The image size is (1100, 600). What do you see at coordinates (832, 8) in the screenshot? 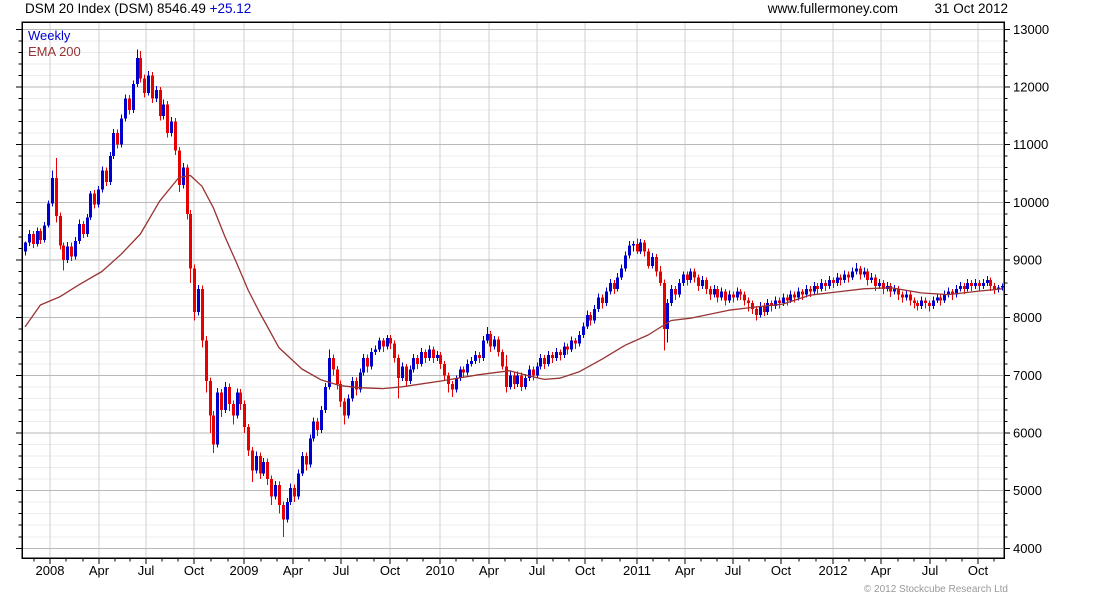
I see `website-label: www.fullermoney.com` at bounding box center [832, 8].